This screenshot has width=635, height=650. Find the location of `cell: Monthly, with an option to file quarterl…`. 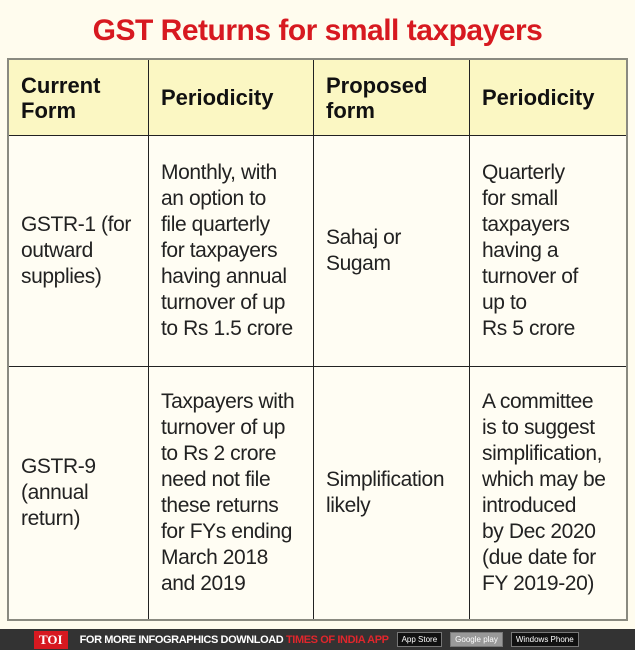

cell: Monthly, with an option to file quarterl… is located at coordinates (231, 251).